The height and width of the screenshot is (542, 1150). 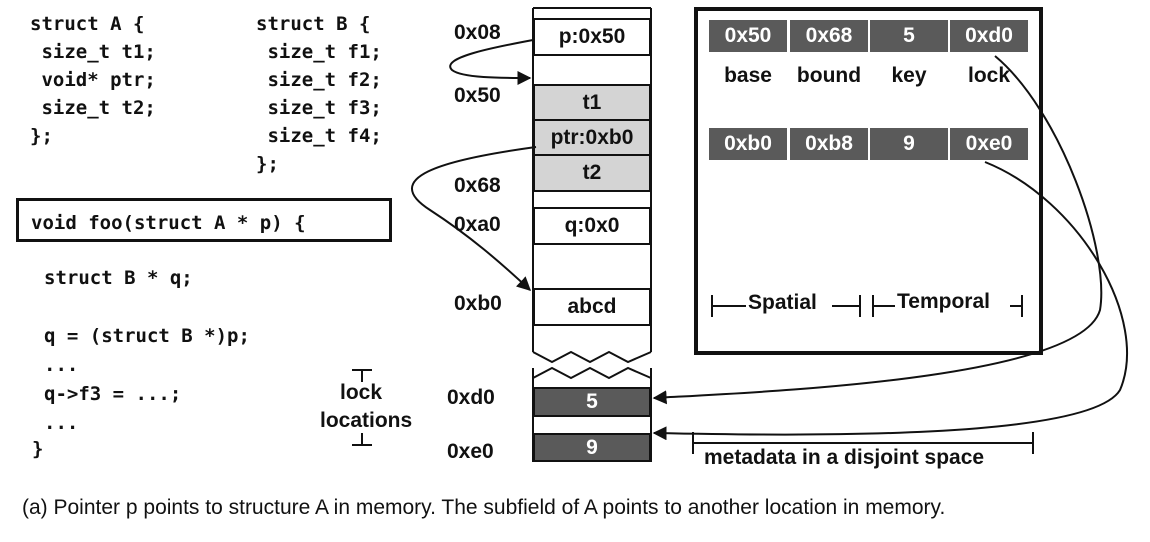 I want to click on foo-signature: void foo(struct A * p) {, so click(x=204, y=220).